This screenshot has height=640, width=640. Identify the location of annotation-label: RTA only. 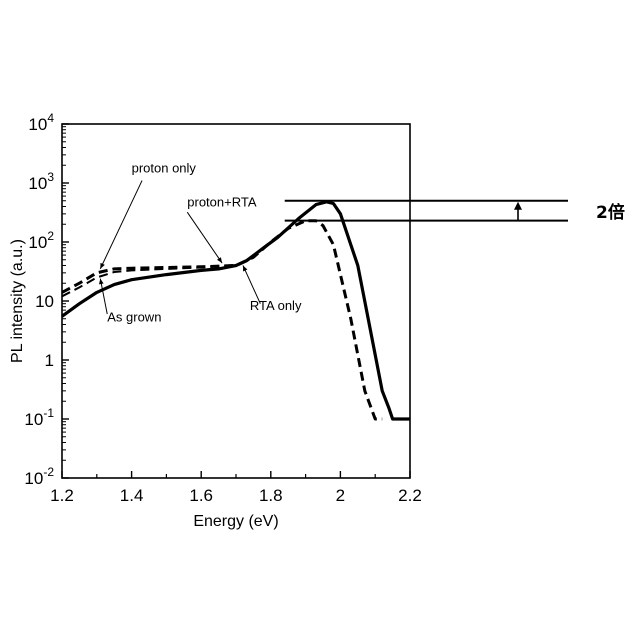
(276, 305).